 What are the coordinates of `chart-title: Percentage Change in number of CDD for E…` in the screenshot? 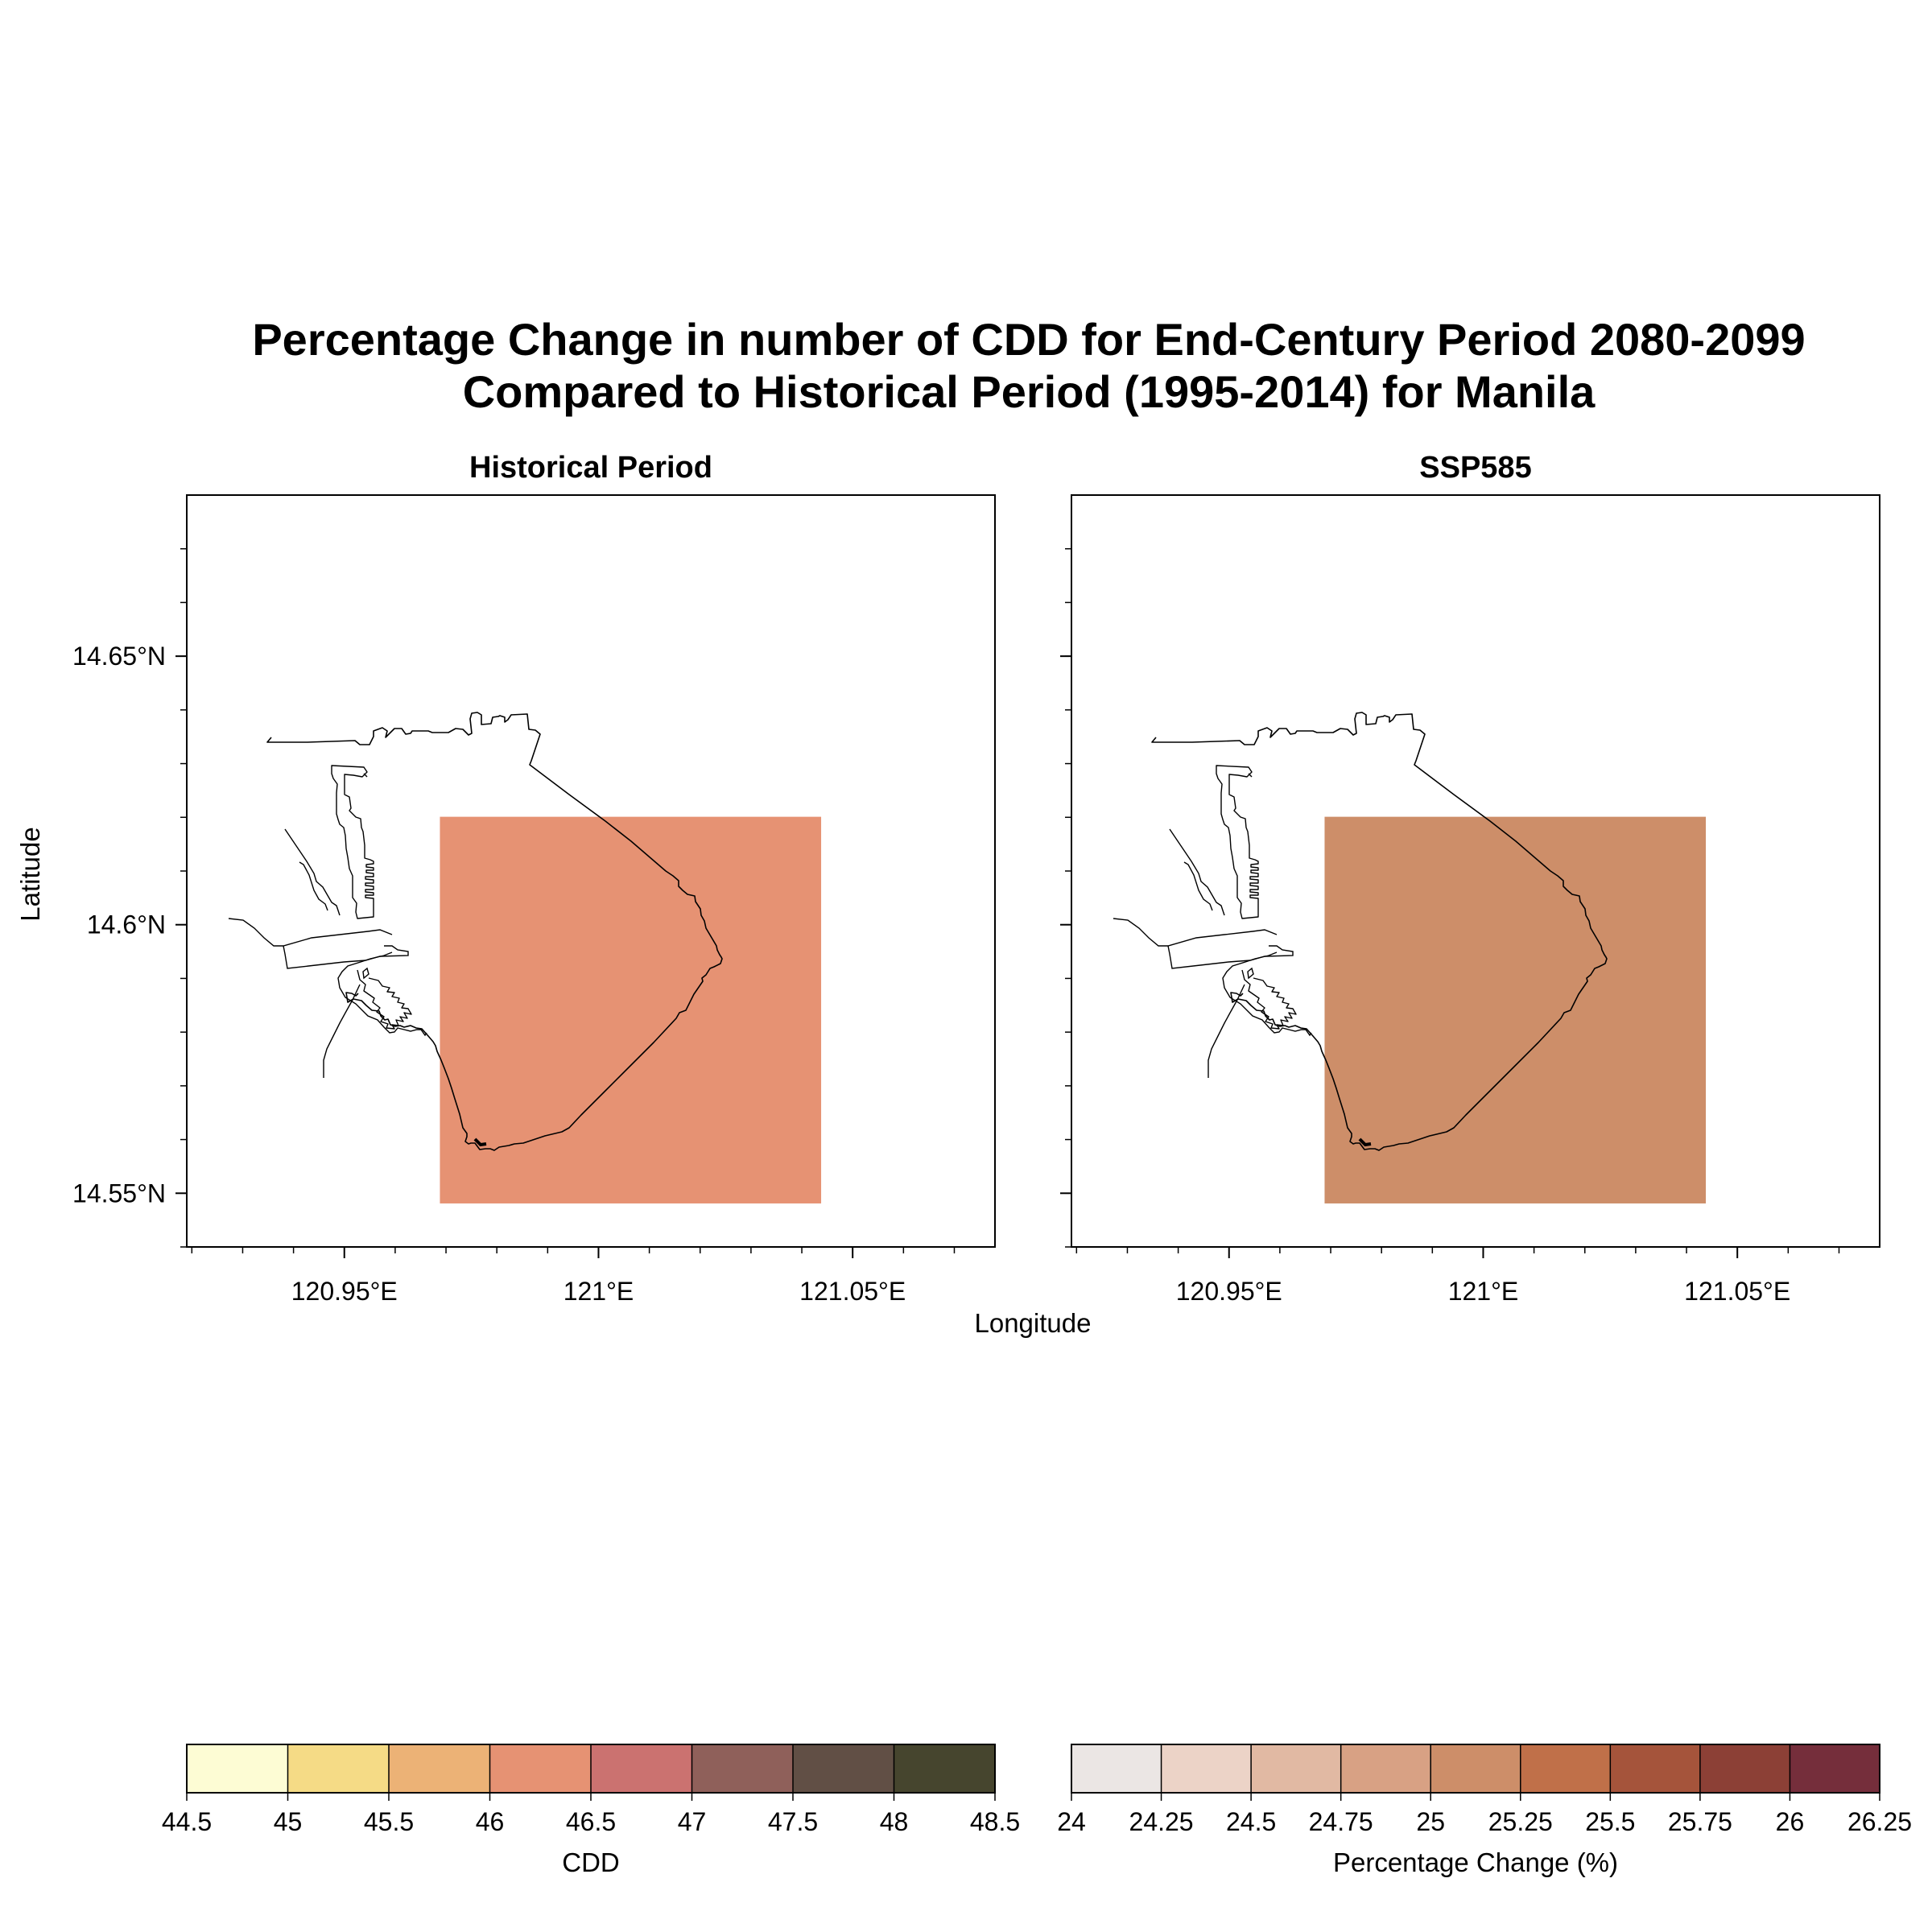 It's located at (1028, 339).